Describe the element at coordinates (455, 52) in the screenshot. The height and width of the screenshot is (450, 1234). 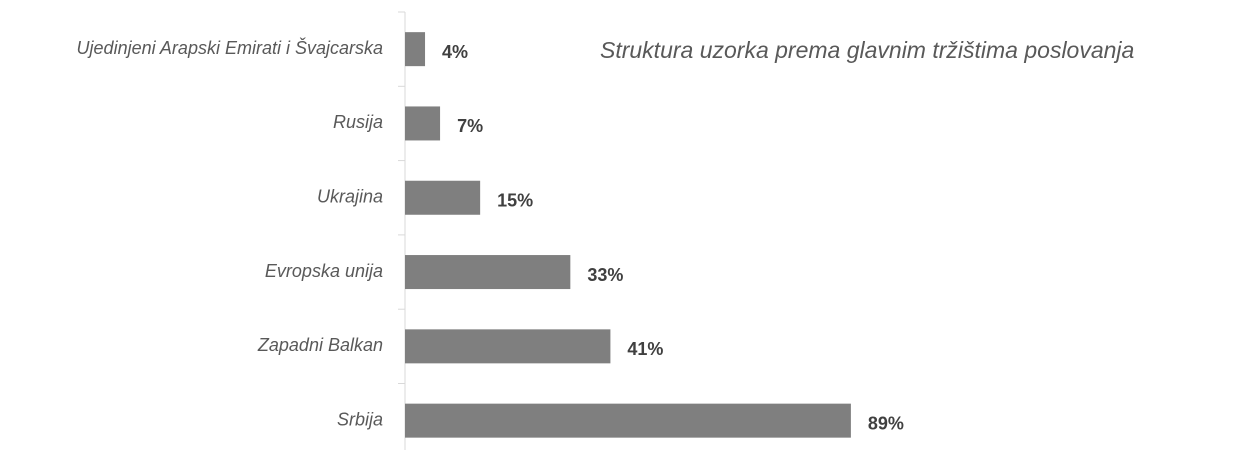
I see `data-label: 4%` at that location.